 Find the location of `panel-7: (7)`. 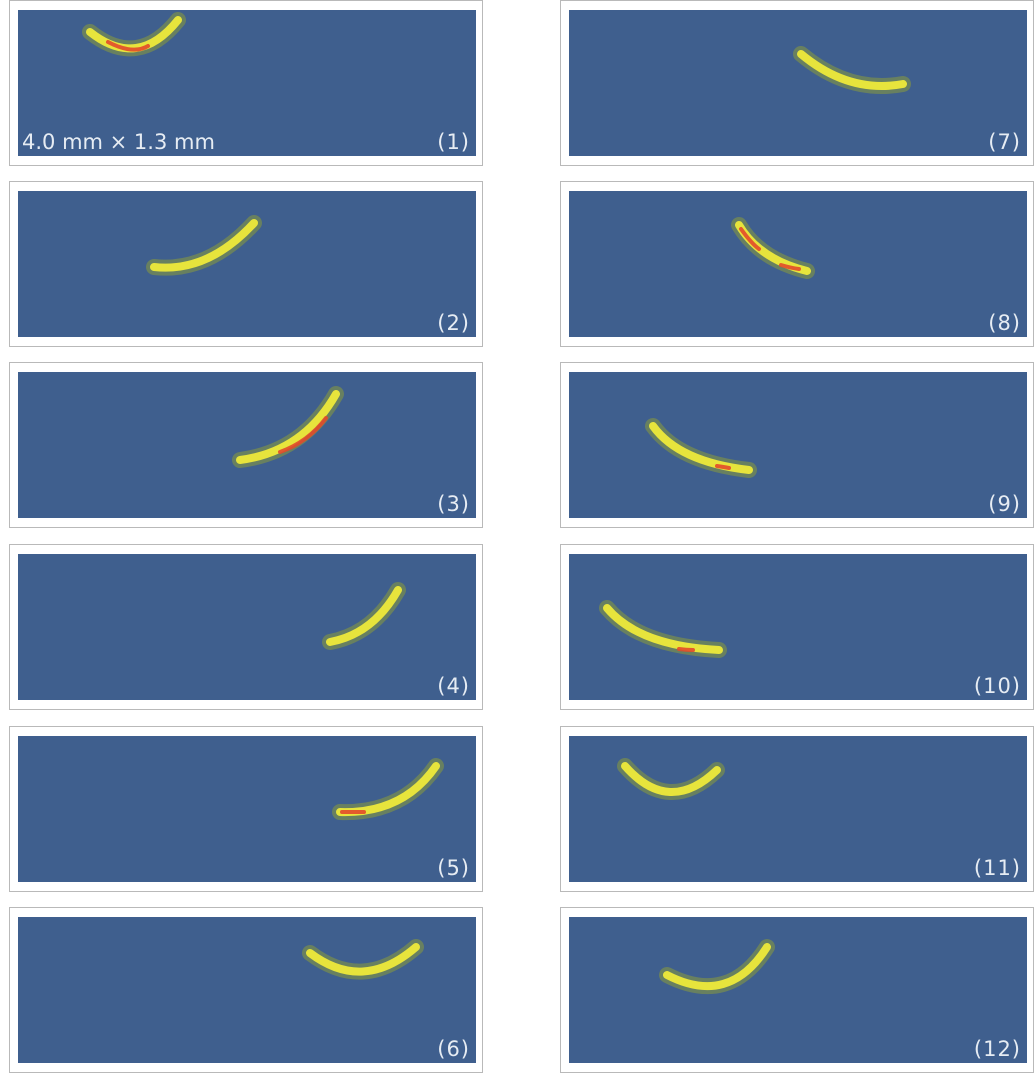

panel-7: (7) is located at coordinates (797, 83).